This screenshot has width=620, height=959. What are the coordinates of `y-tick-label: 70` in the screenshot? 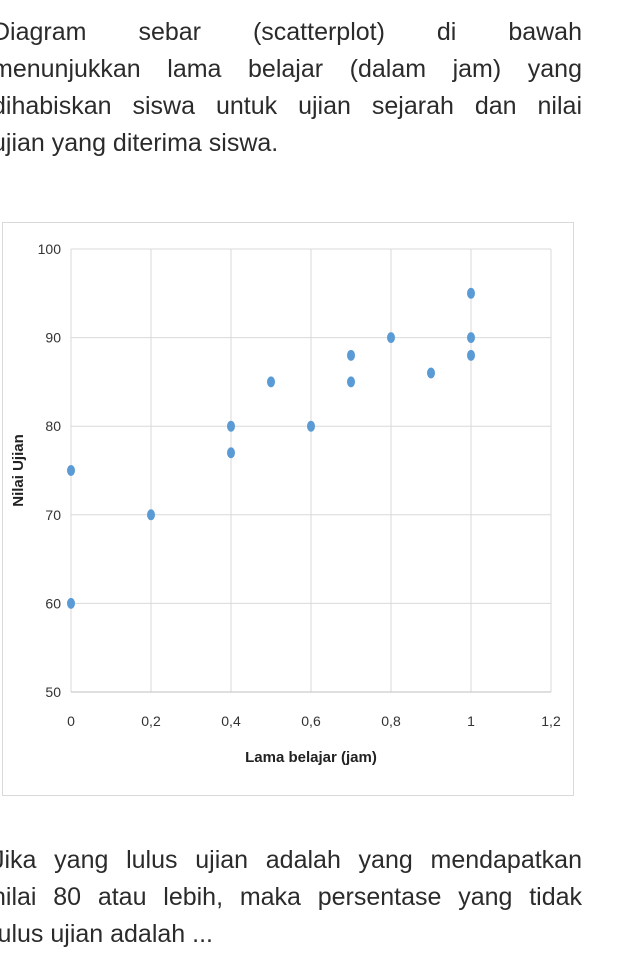 It's located at (53, 515).